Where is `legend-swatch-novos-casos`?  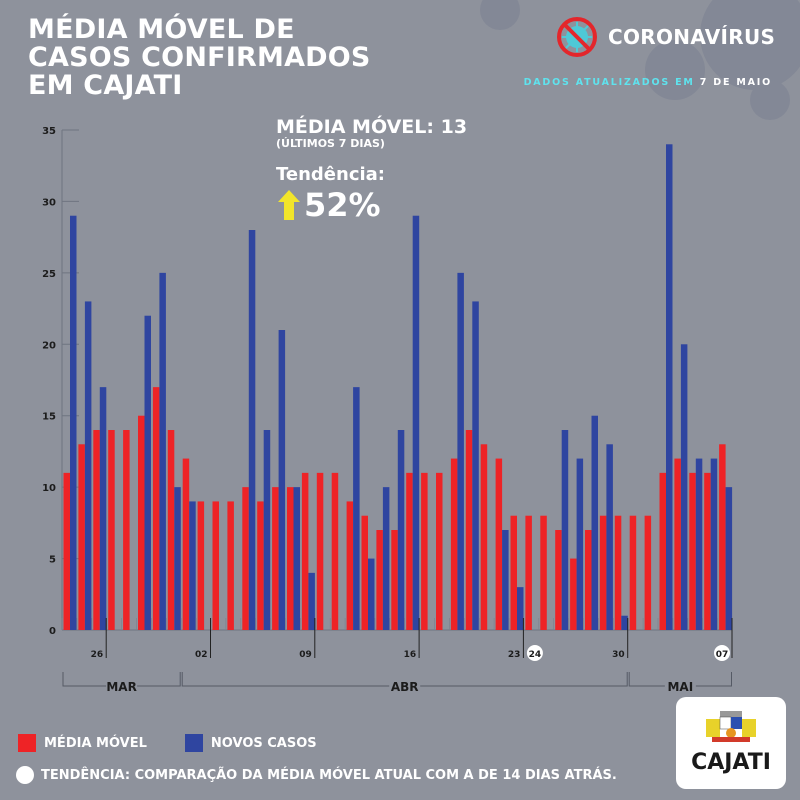
legend-swatch-novos-casos is located at coordinates (193, 743).